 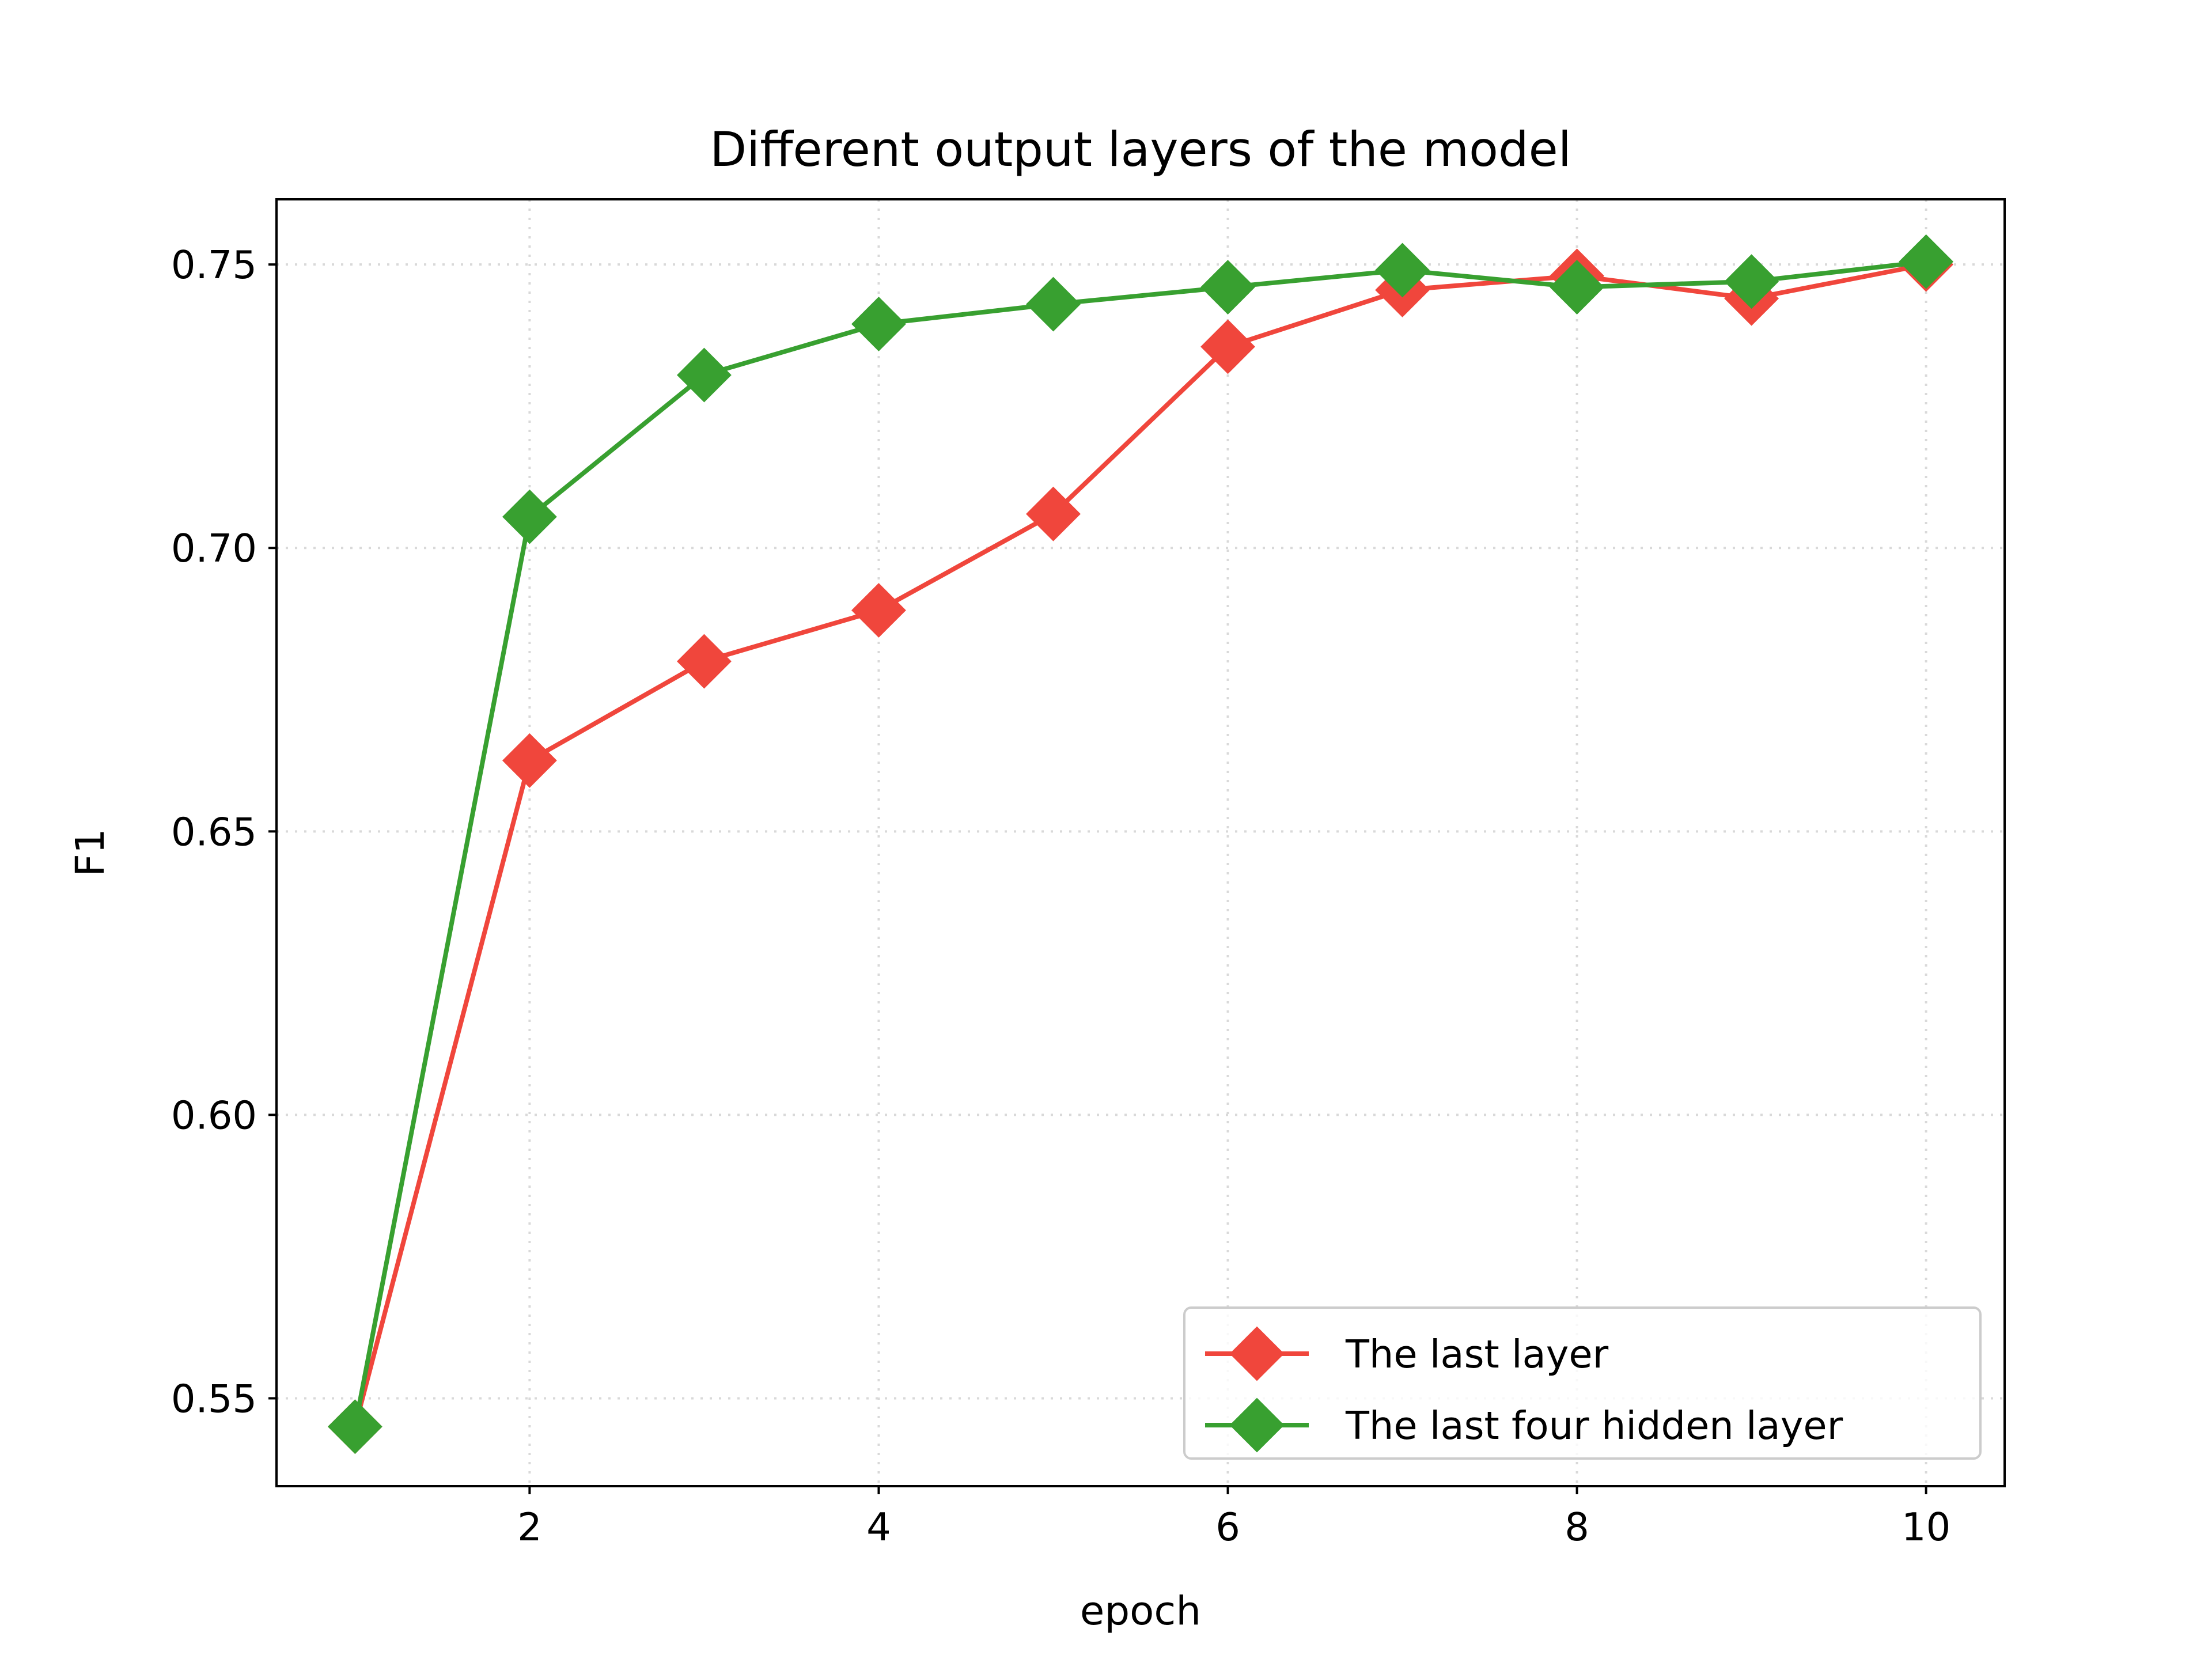 I want to click on y-tick-label: 0.60, so click(x=214, y=1115).